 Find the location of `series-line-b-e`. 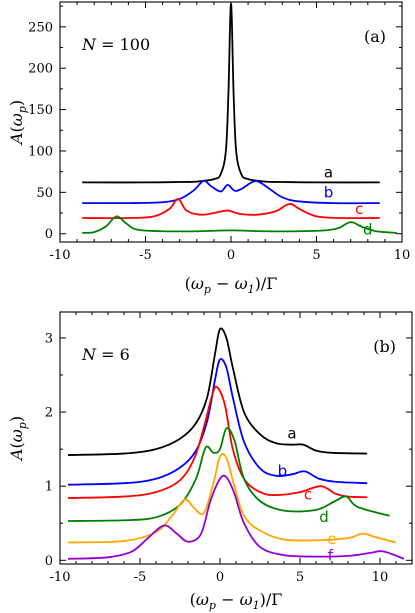

series-line-b-e is located at coordinates (232, 498).